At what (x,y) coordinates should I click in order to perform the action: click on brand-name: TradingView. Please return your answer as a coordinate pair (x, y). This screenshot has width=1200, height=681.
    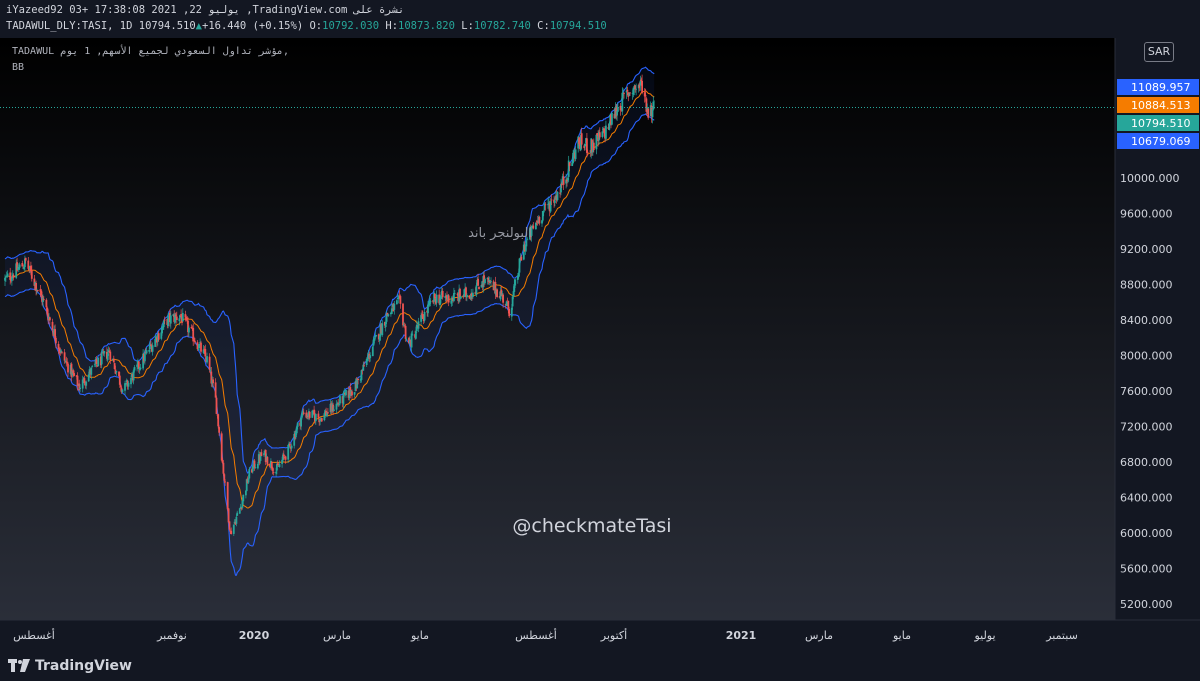
    Looking at the image, I should click on (83, 666).